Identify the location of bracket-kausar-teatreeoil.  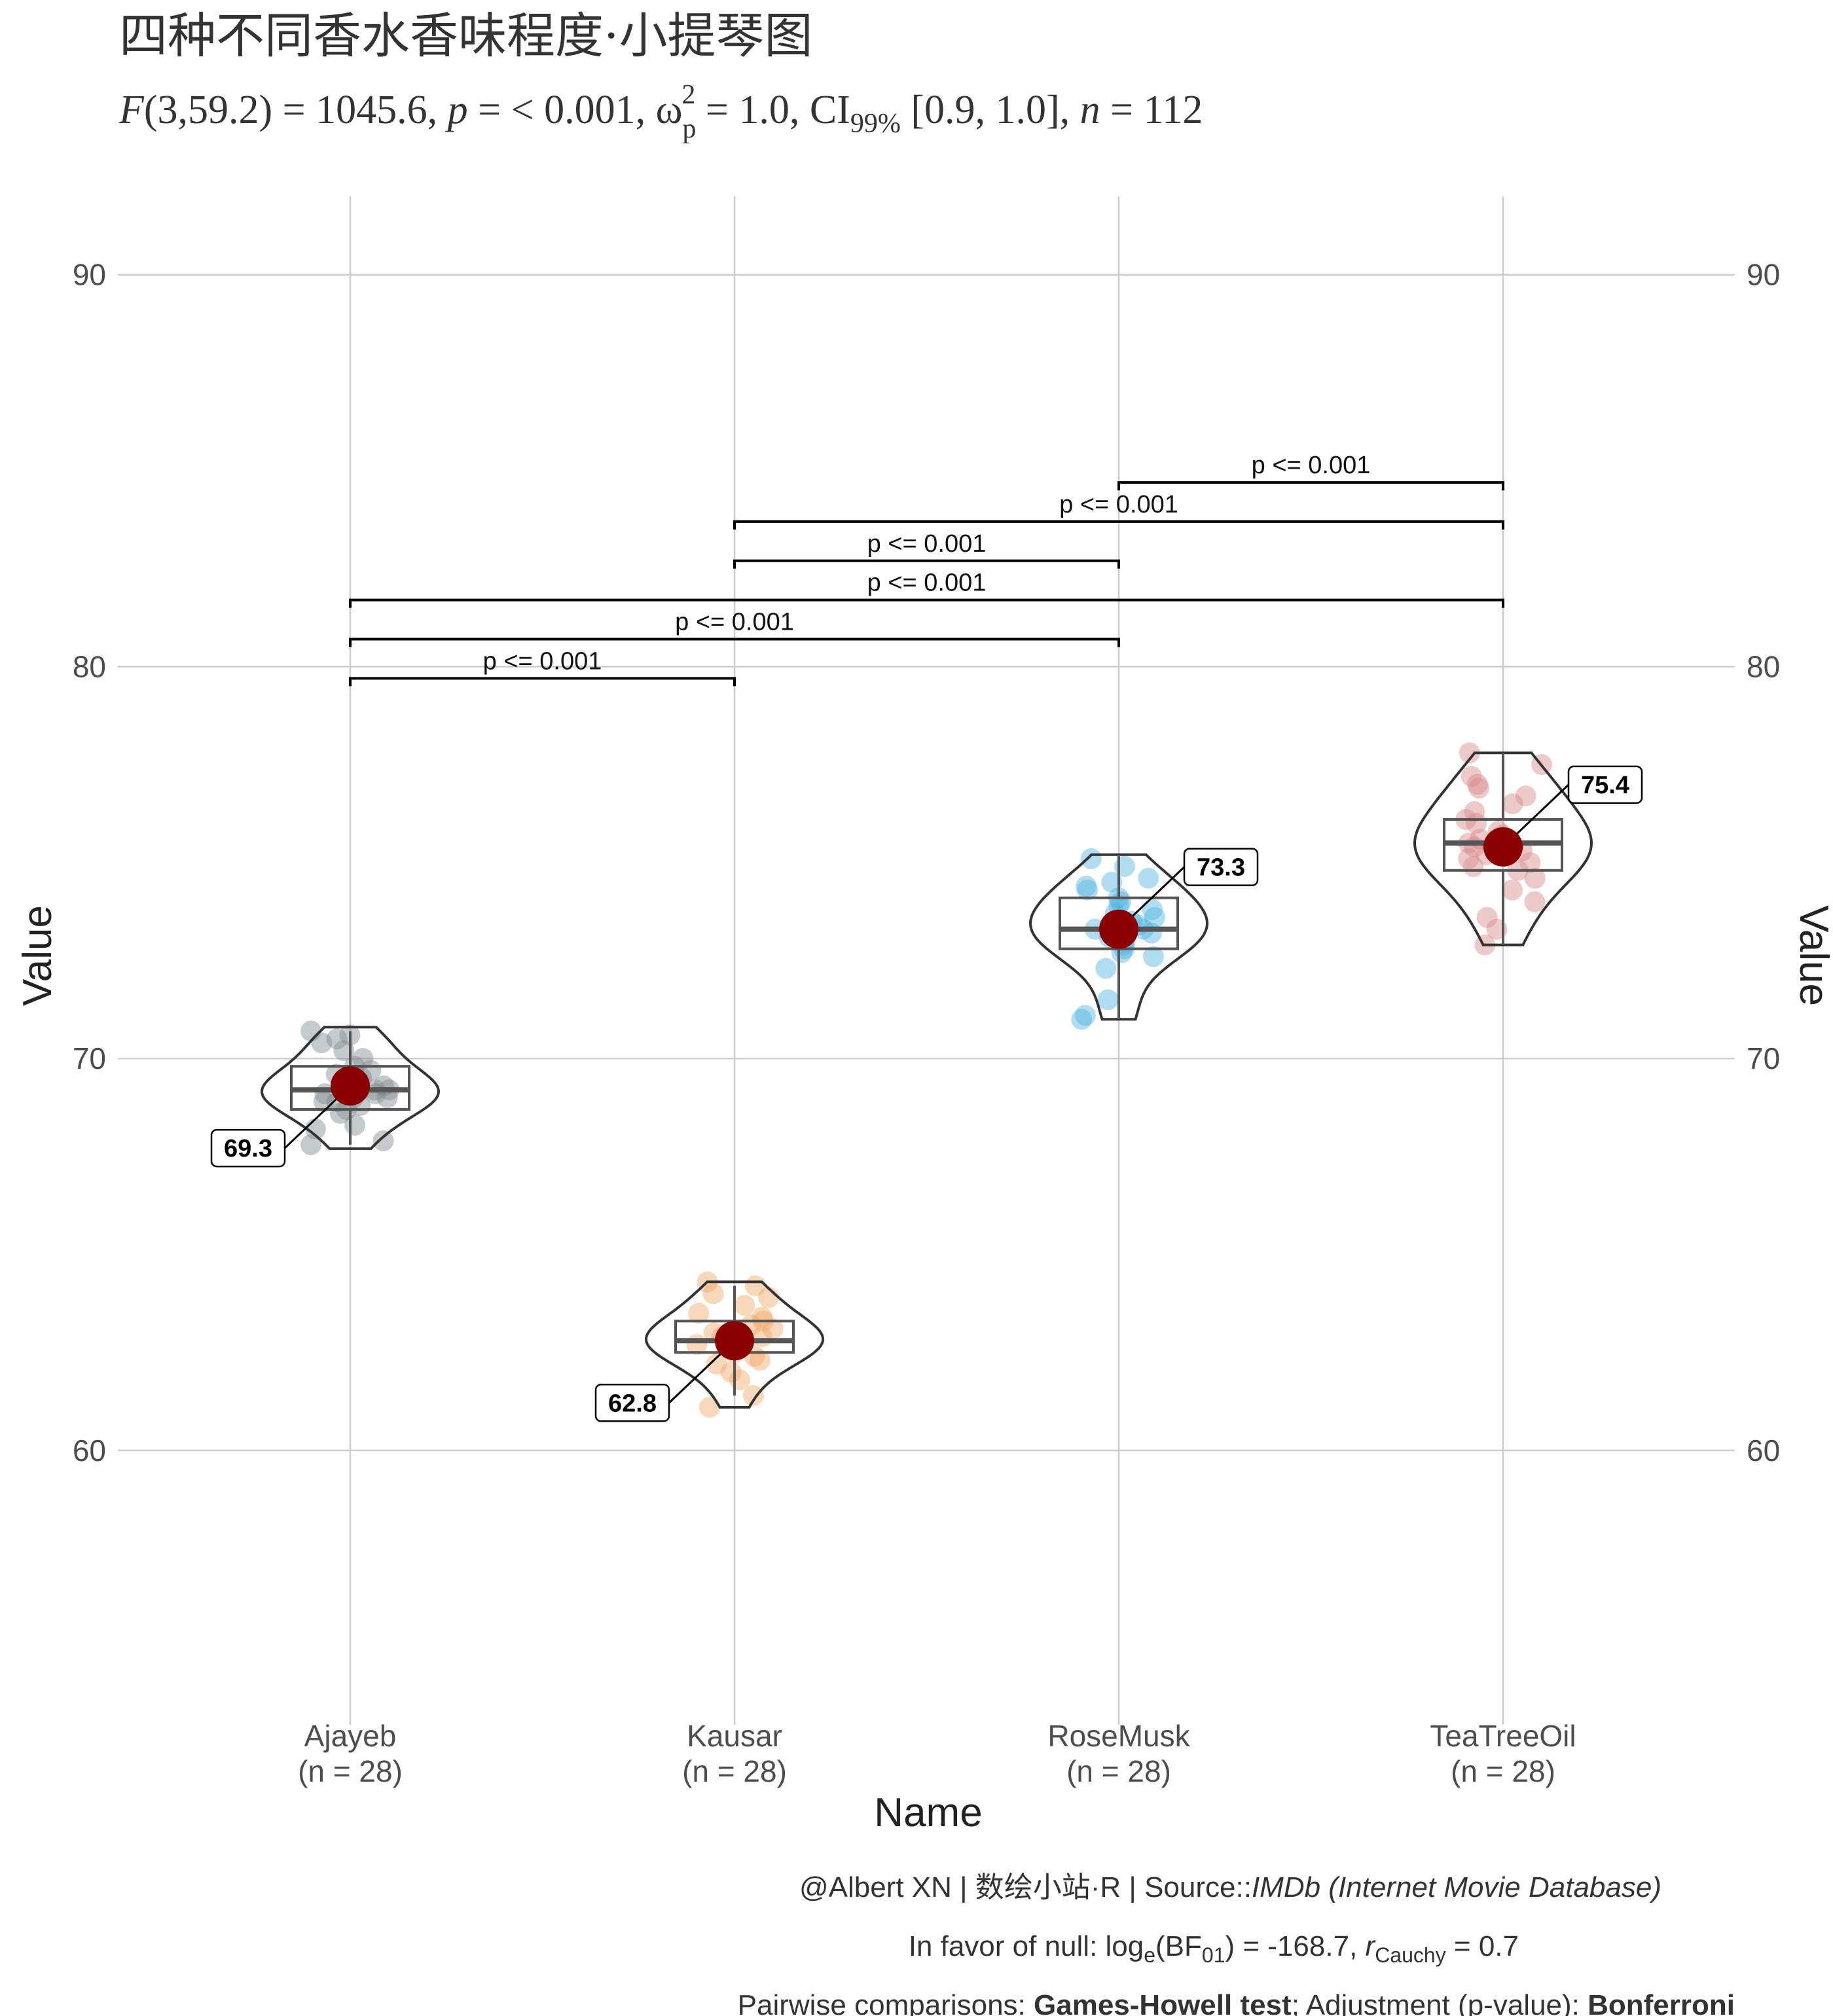
(1119, 525).